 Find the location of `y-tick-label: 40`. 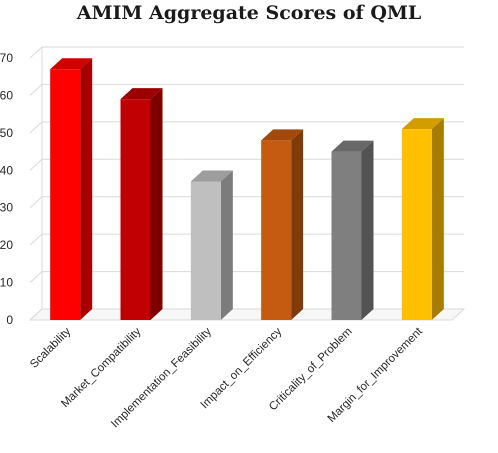

y-tick-label: 40 is located at coordinates (6, 170).